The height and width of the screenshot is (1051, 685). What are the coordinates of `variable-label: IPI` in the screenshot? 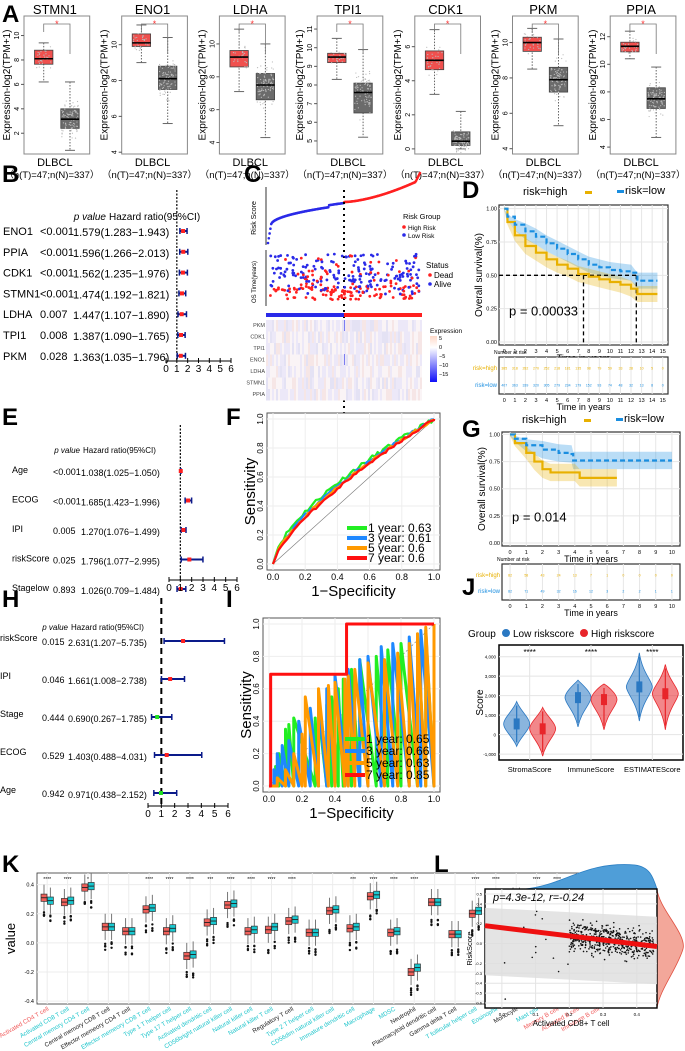 It's located at (5, 676).